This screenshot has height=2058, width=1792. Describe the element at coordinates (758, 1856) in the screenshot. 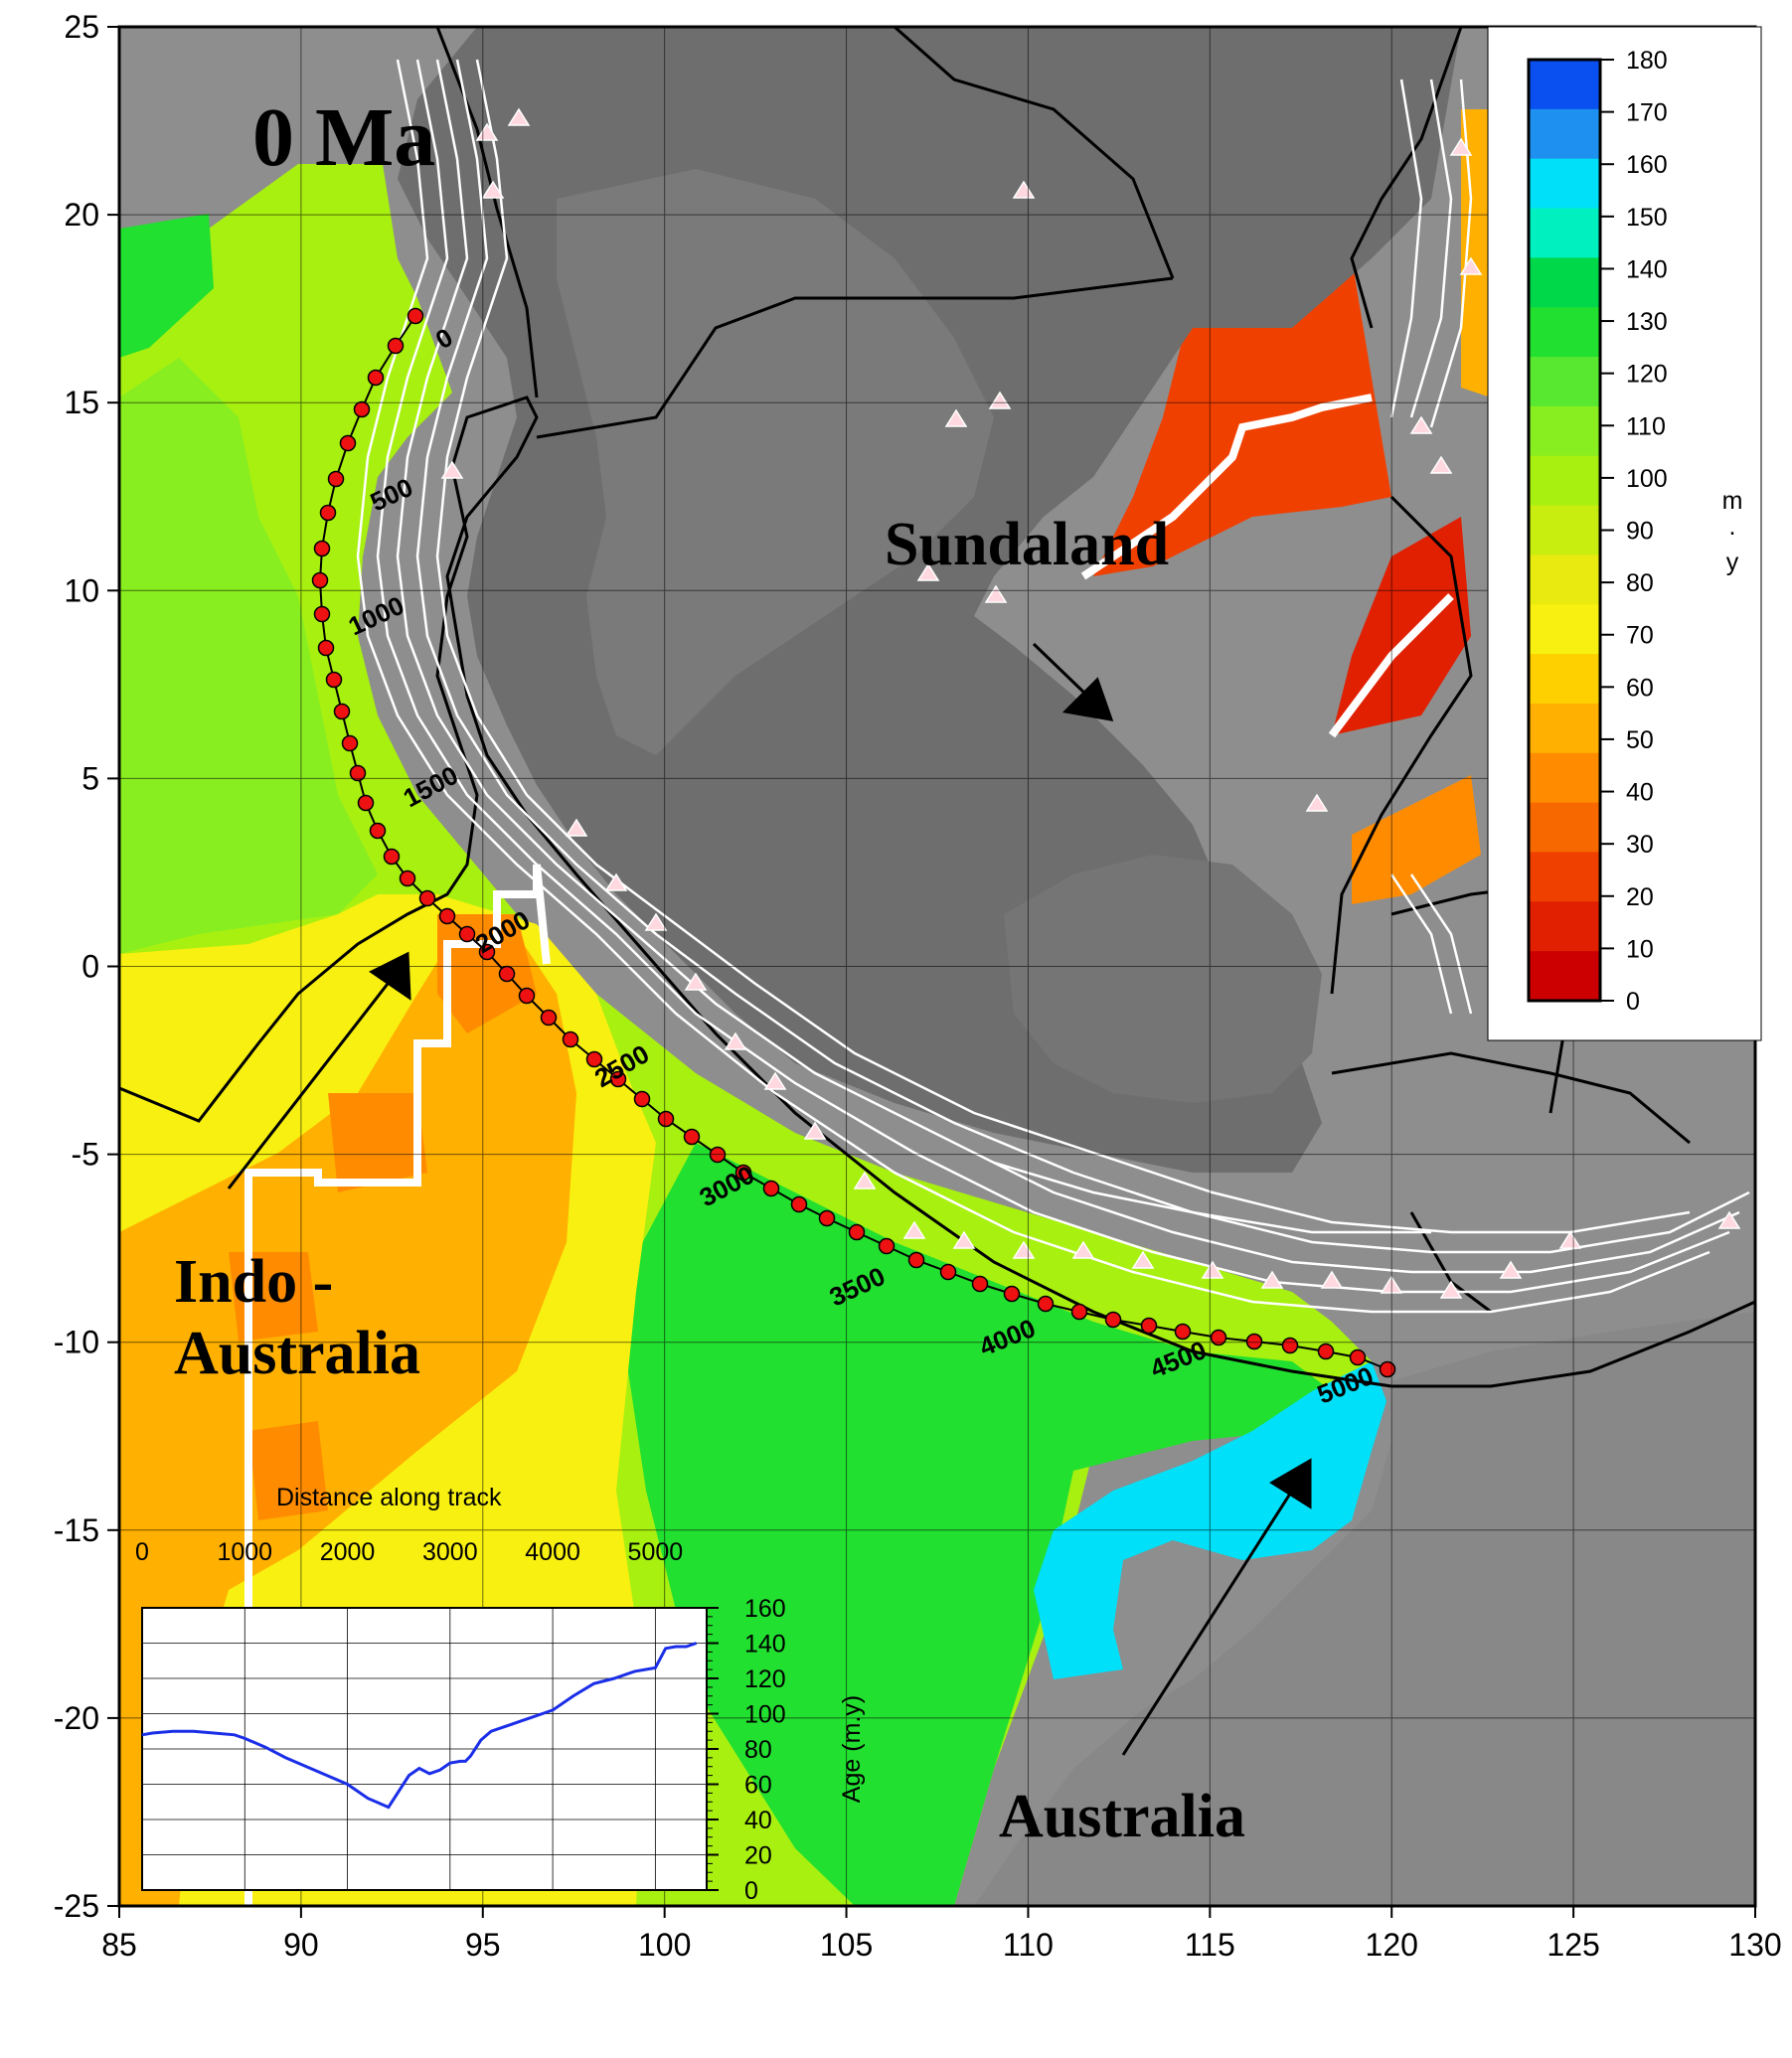

I see `inset-y-tick-label: 20` at that location.